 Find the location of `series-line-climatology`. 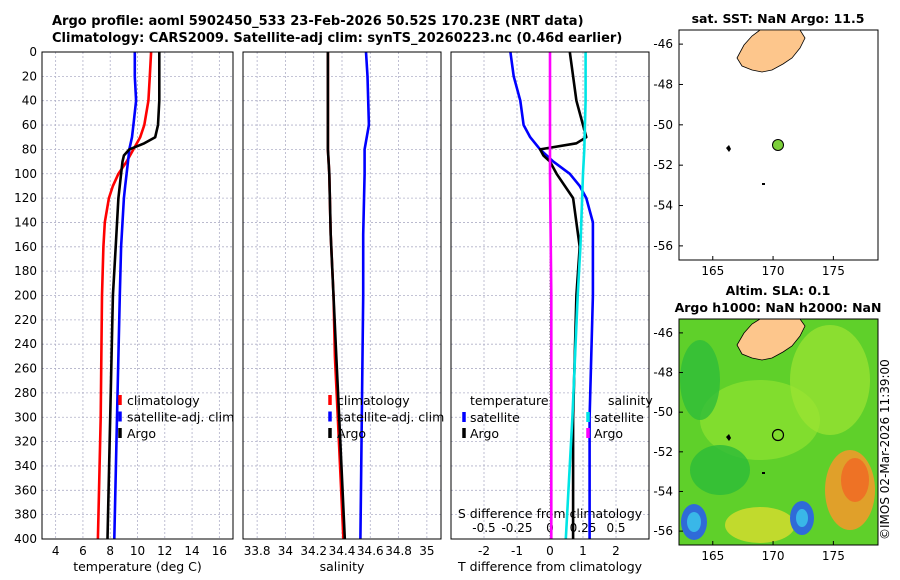

series-line-climatology is located at coordinates (124, 295).